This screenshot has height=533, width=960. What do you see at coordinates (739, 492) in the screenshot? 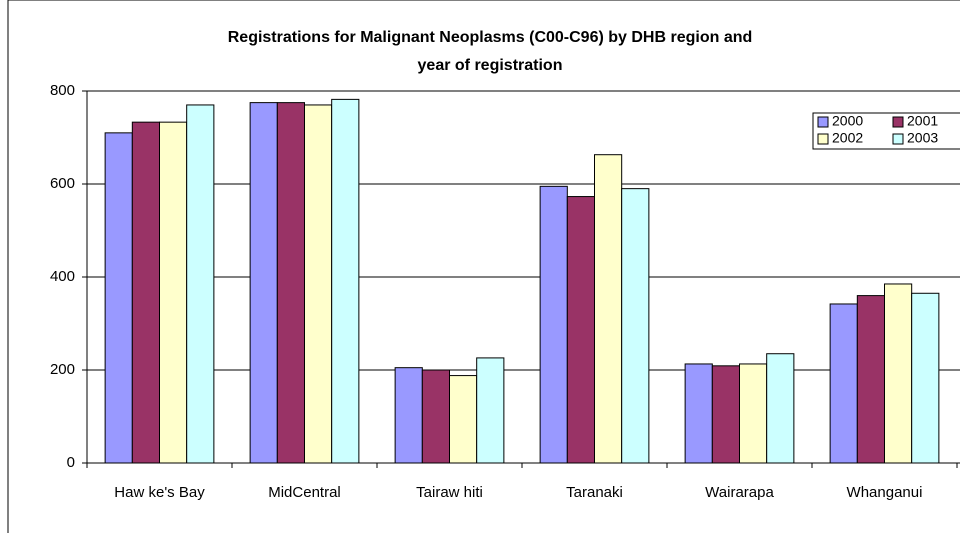
I see `x-tick-label: Wairarapa` at bounding box center [739, 492].